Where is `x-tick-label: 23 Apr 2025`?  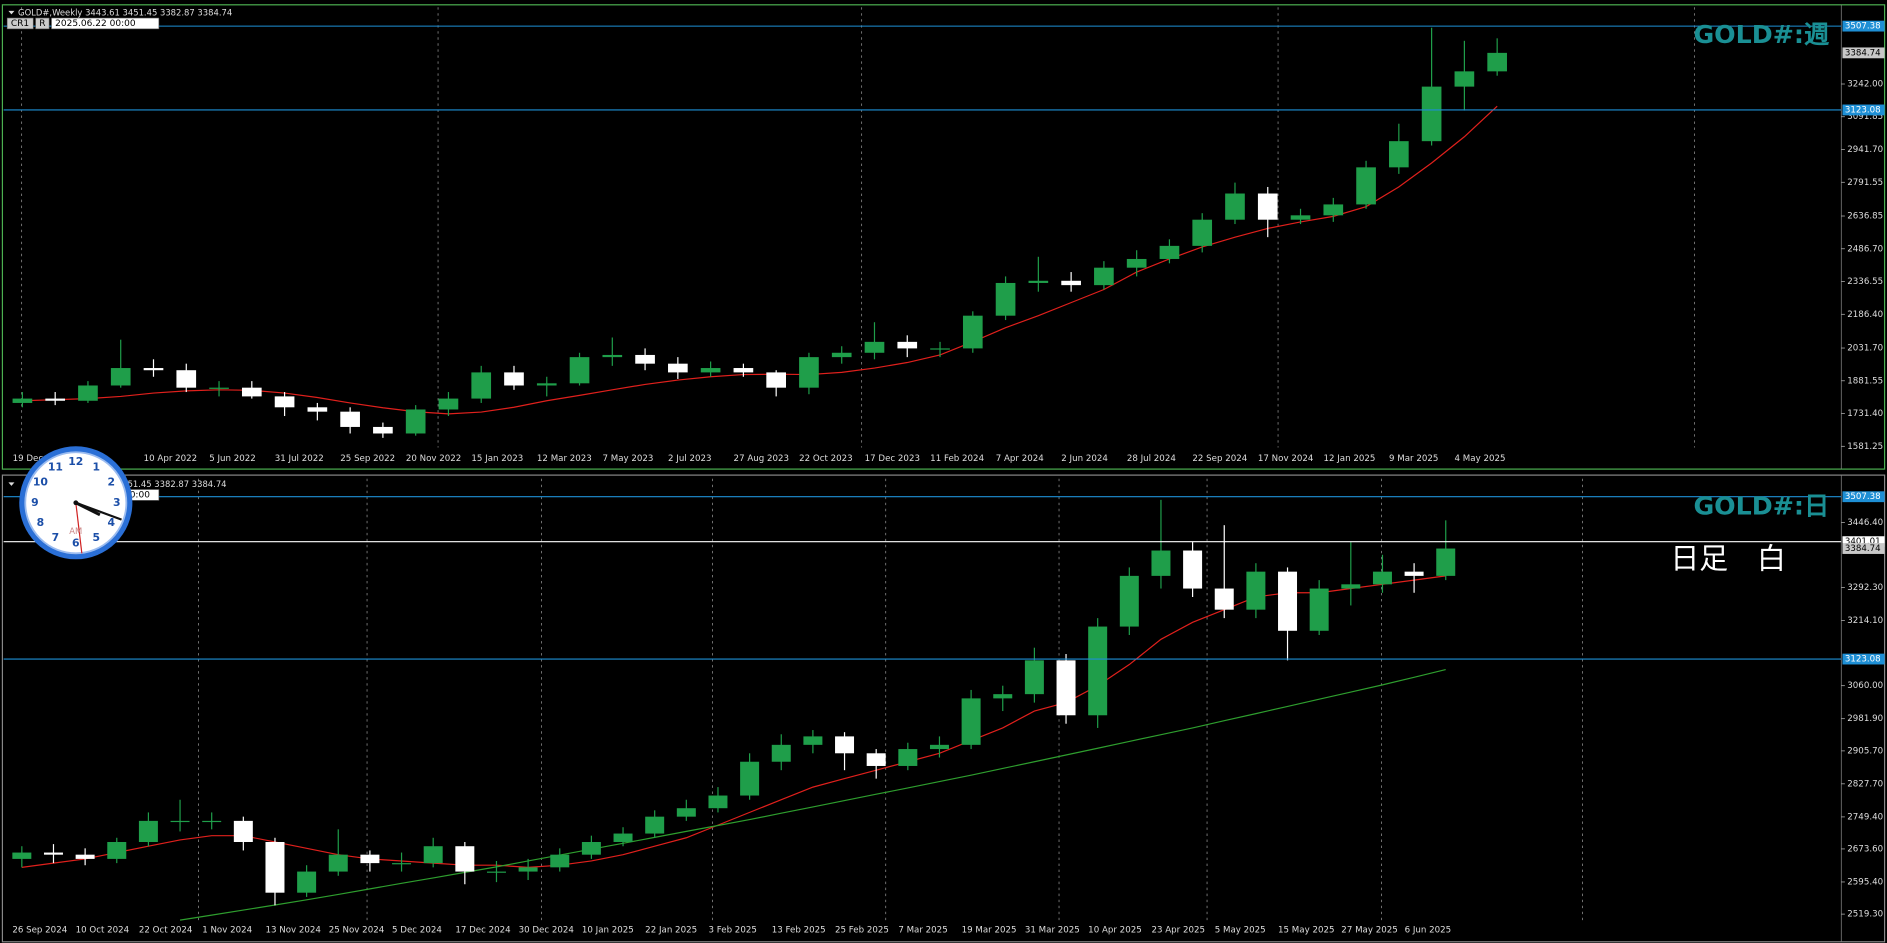
x-tick-label: 23 Apr 2025 is located at coordinates (1178, 930).